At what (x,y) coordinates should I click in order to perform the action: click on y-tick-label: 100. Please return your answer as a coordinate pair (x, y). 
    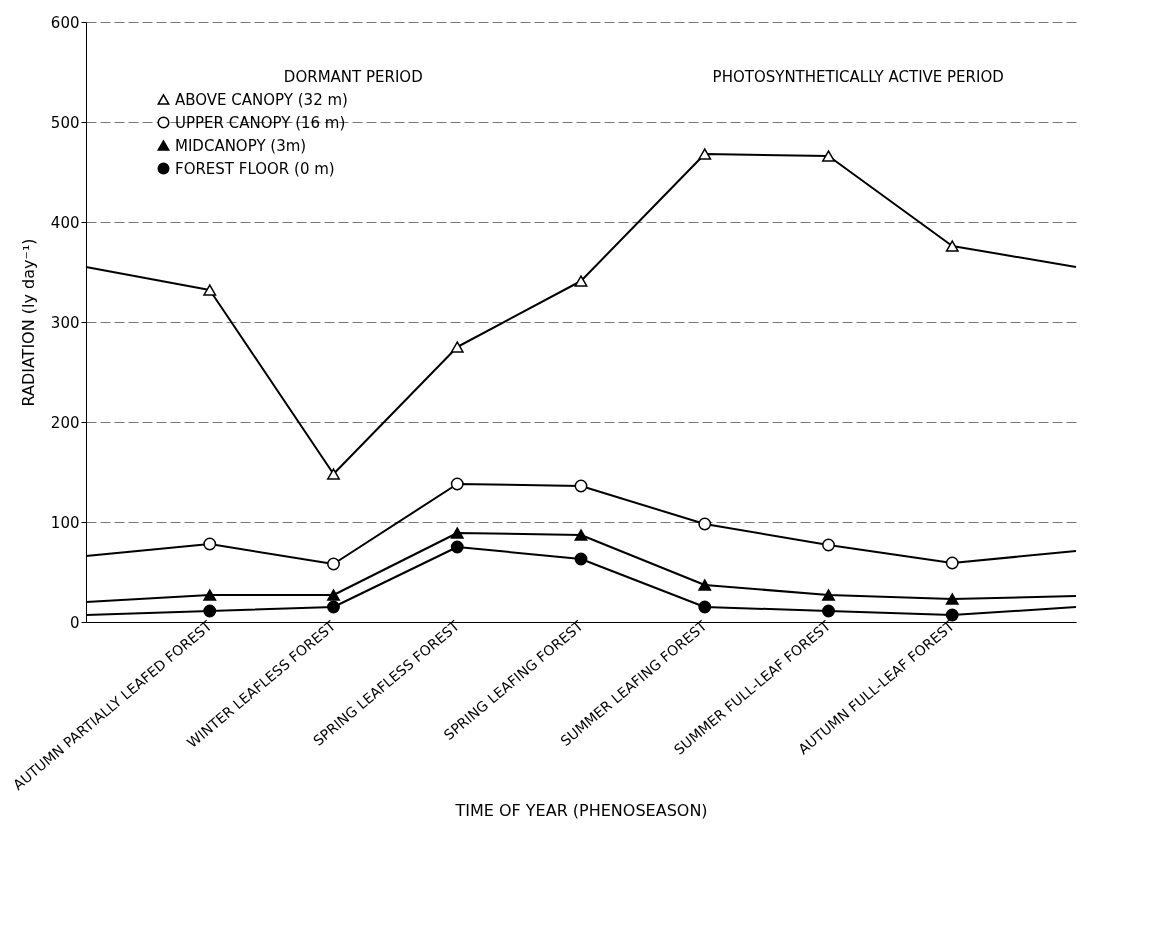
    Looking at the image, I should click on (65, 522).